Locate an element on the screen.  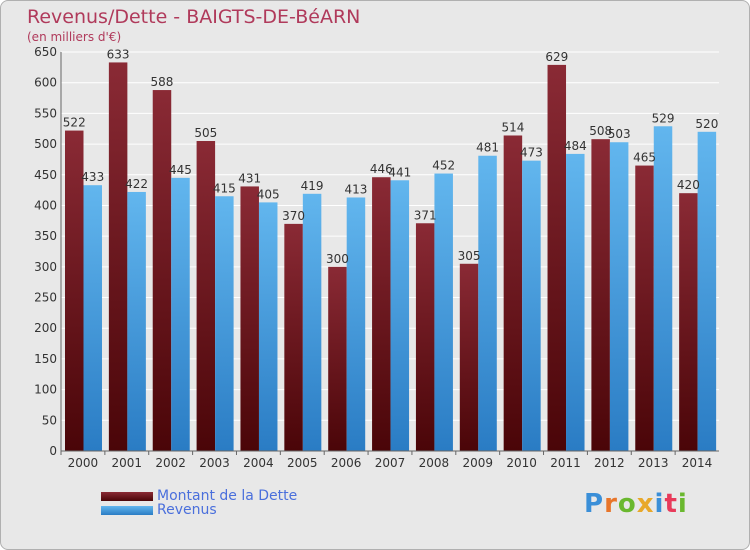
legend-label-debt: Montant de la Dette is located at coordinates (227, 496).